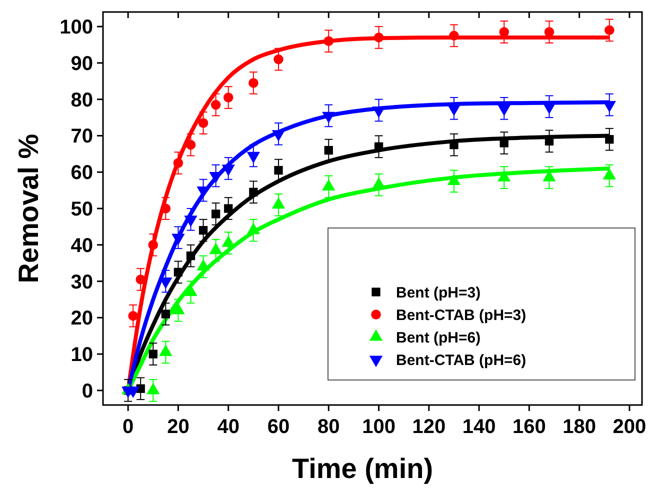  I want to click on x-tick-label: 80, so click(329, 427).